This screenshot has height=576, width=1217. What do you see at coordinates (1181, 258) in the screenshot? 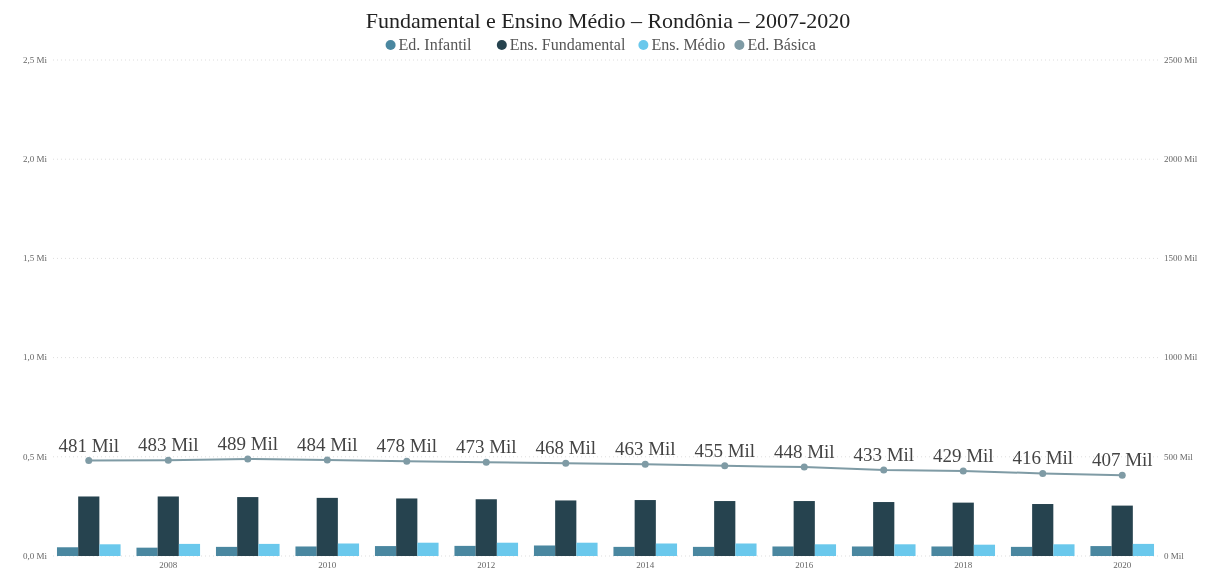
I see `y2-tick-label: 1500 Mil` at bounding box center [1181, 258].